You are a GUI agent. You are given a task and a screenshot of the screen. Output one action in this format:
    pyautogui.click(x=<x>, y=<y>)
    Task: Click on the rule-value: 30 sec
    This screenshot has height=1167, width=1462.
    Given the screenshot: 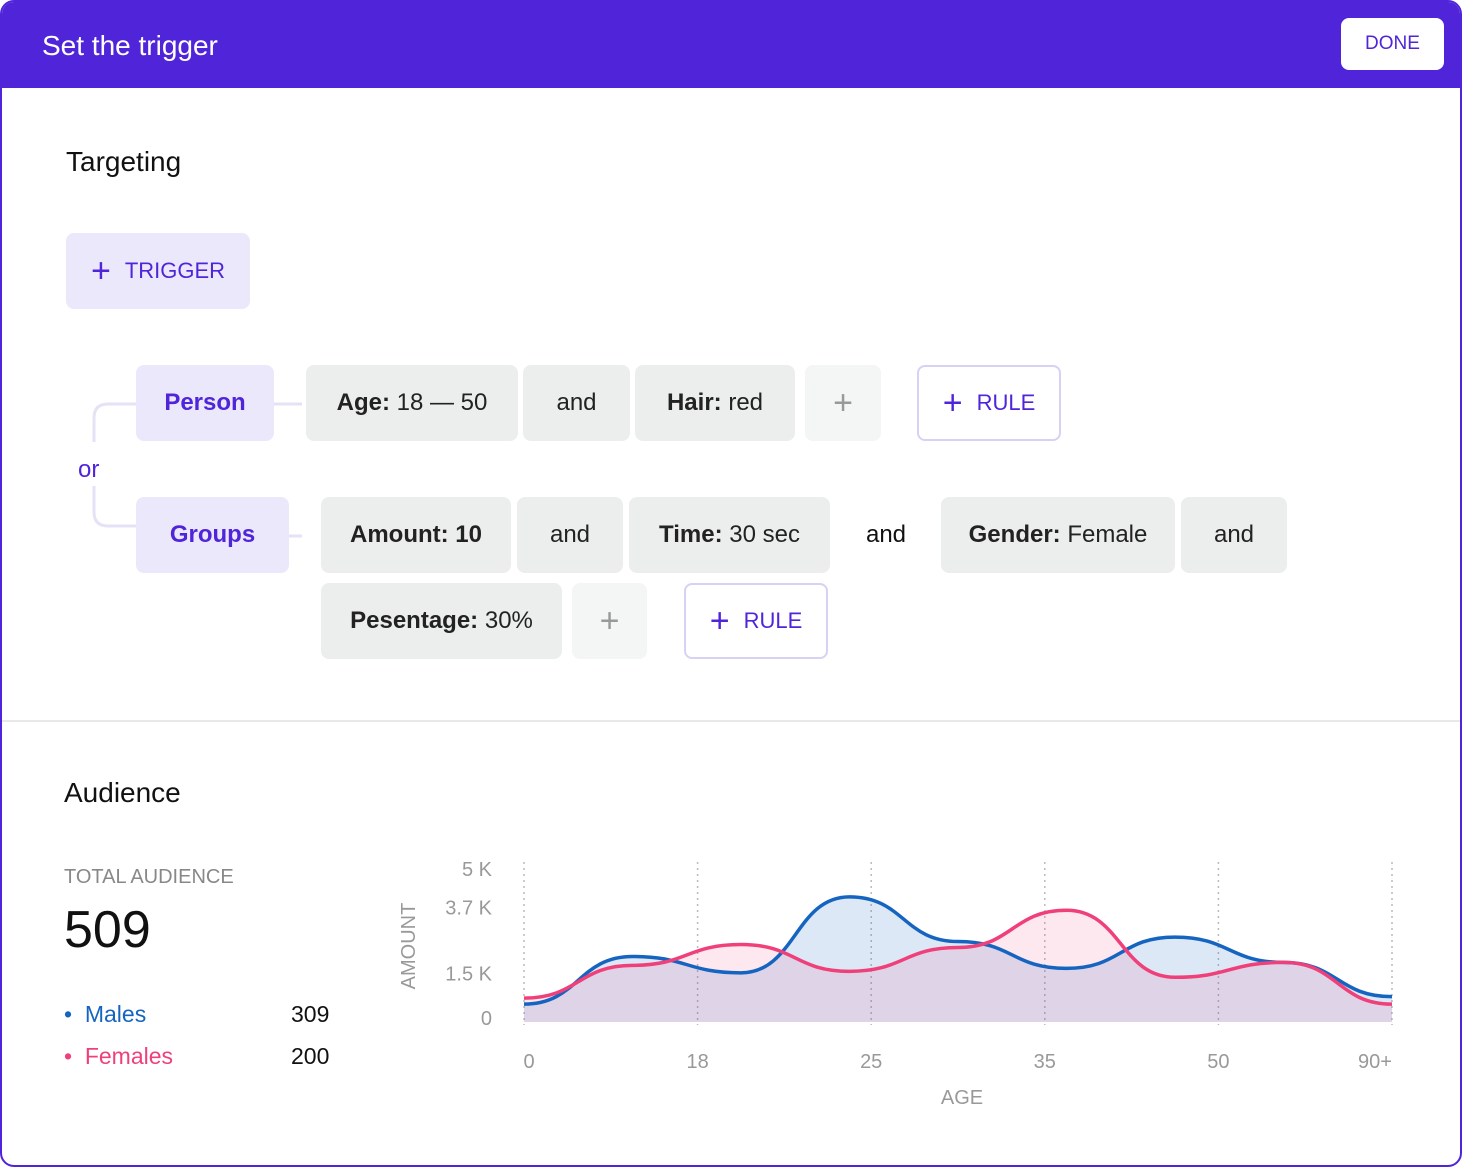 What is the action you would take?
    pyautogui.click(x=764, y=534)
    